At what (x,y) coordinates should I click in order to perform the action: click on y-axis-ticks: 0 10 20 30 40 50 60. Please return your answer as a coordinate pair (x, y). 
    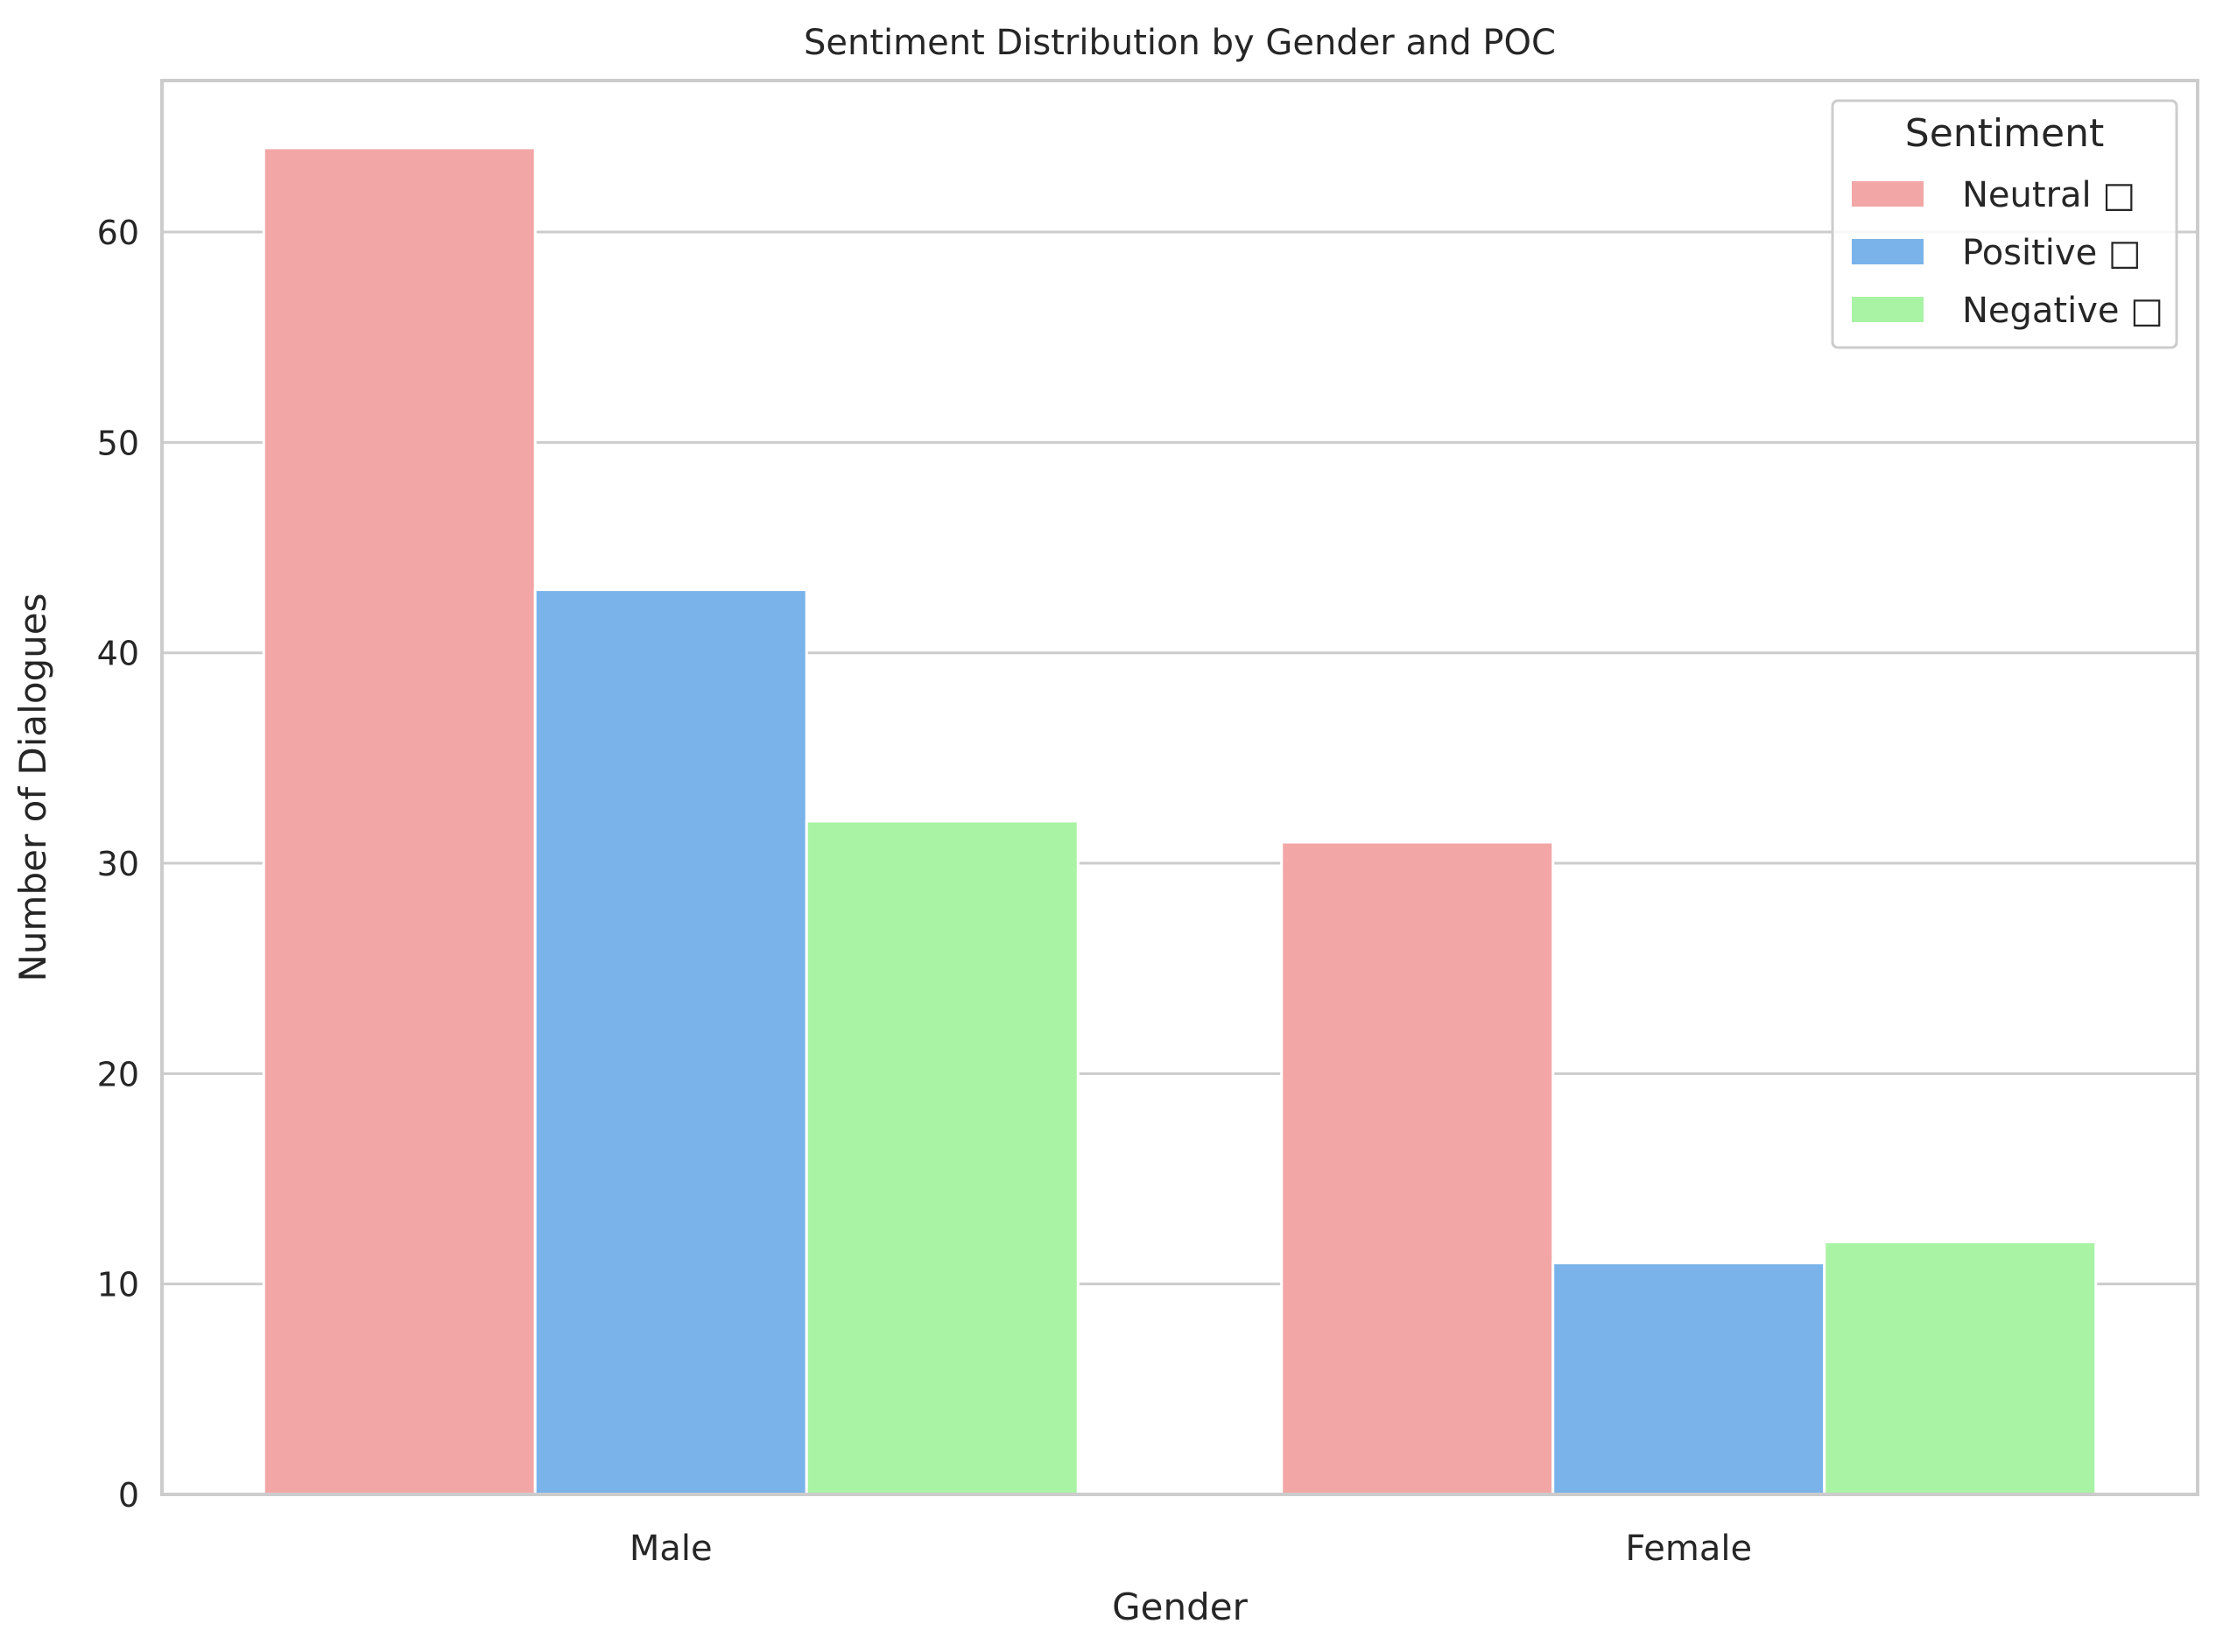
    Looking at the image, I should click on (118, 865).